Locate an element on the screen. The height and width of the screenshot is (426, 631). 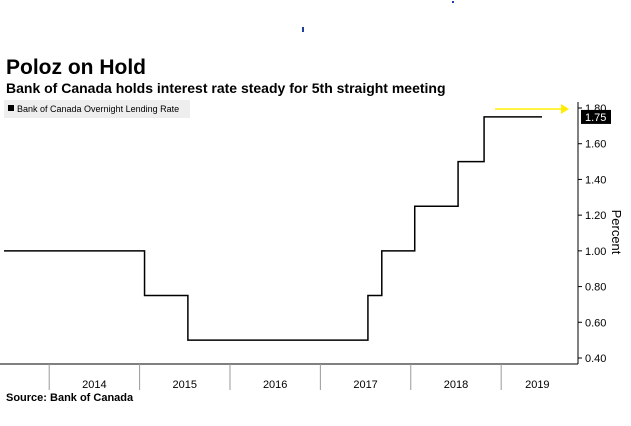
x-tick-label: 2014 is located at coordinates (94, 385).